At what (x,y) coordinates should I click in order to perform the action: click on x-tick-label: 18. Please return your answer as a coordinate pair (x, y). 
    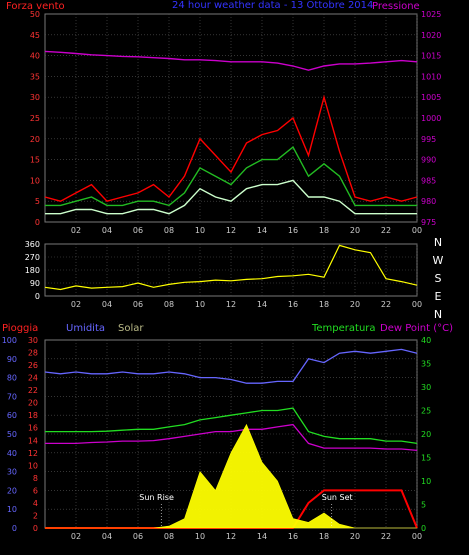
    Looking at the image, I should click on (324, 536).